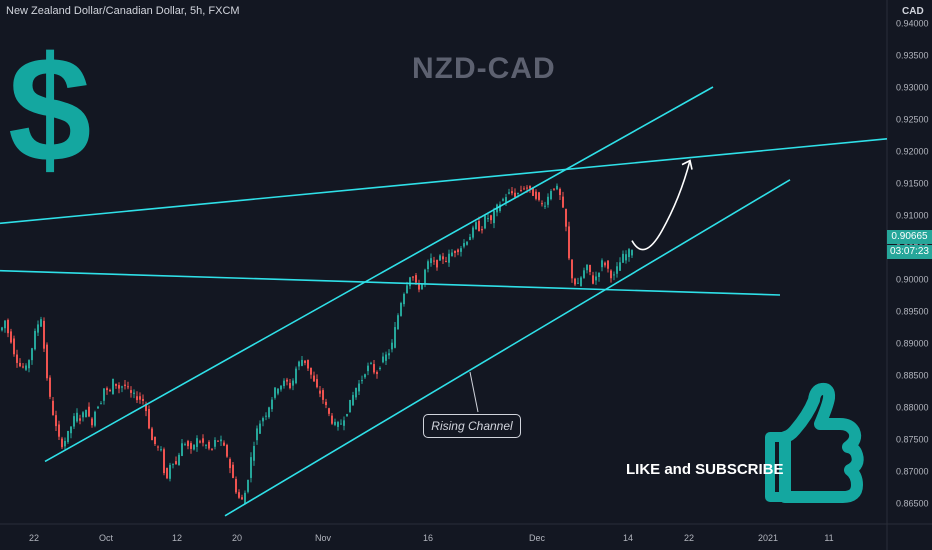 This screenshot has height=550, width=932. I want to click on time-tick-label: Dec, so click(537, 538).